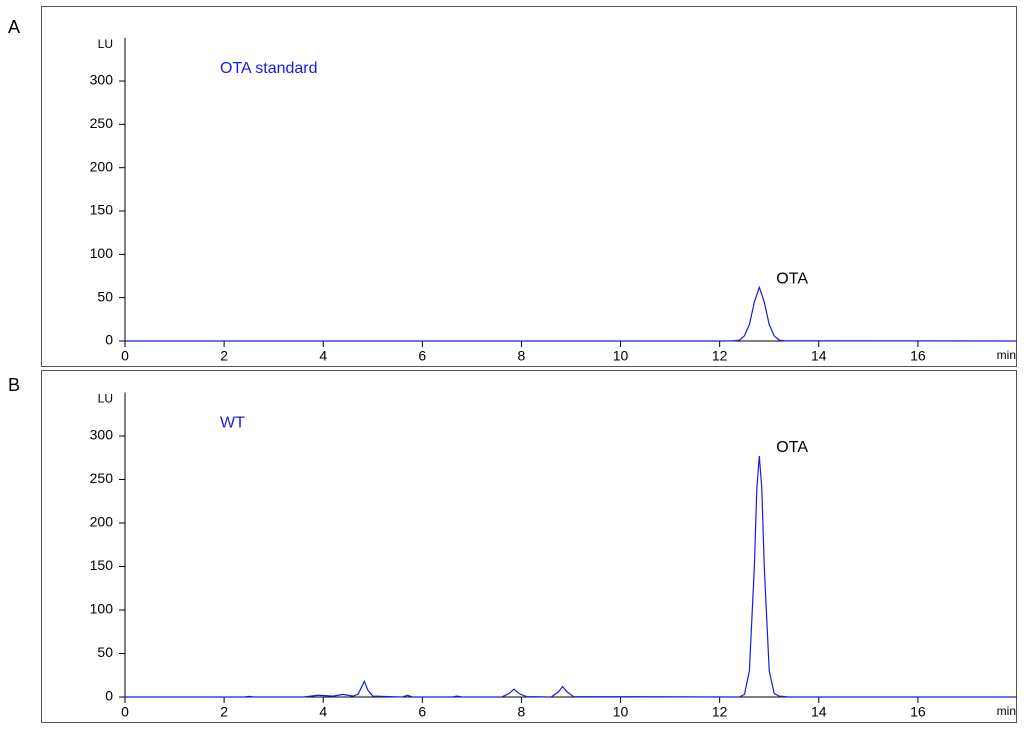  I want to click on annotation: WT, so click(232, 423).